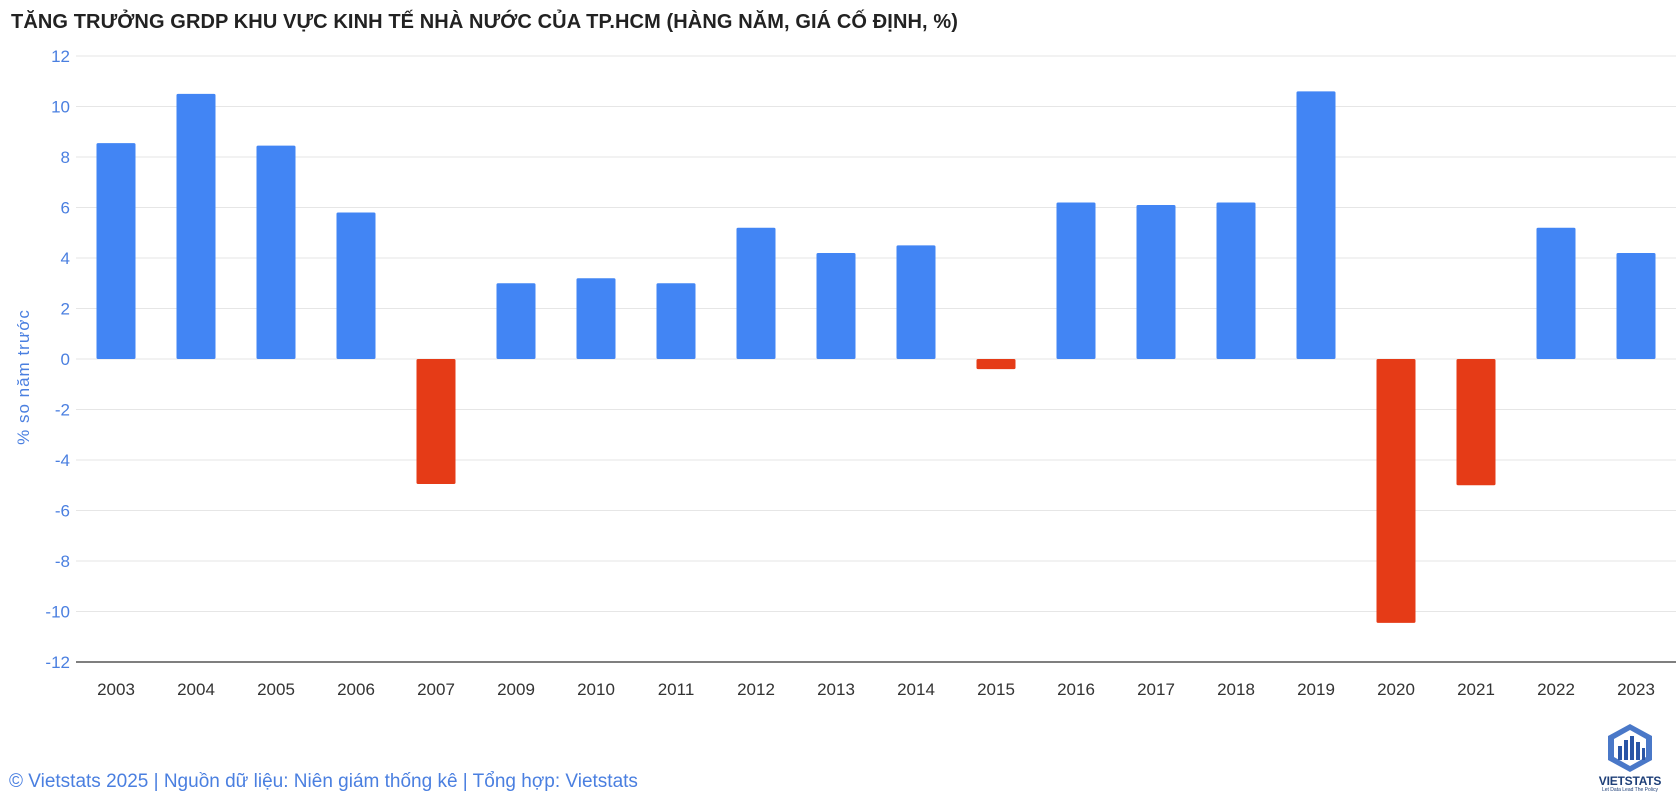 The width and height of the screenshot is (1678, 797). Describe the element at coordinates (196, 226) in the screenshot. I see `bar-2004` at that location.